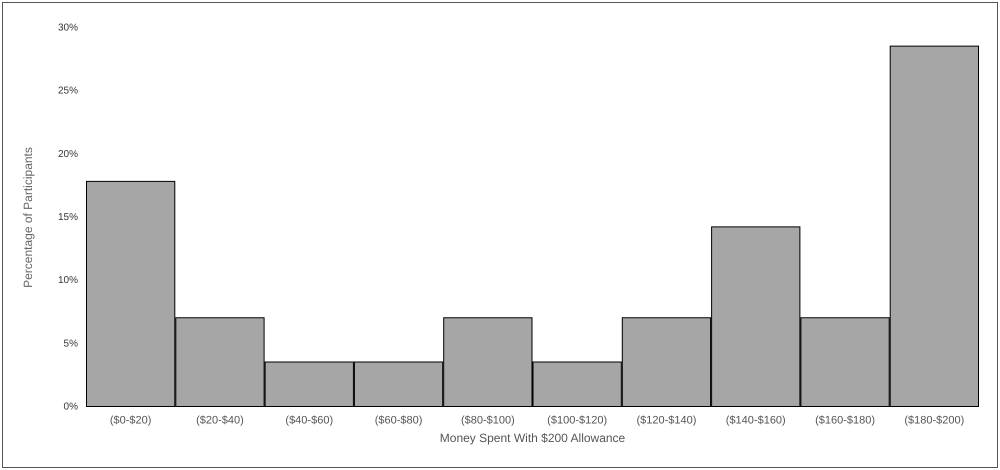 This screenshot has width=1000, height=470. I want to click on y-tick-label: 10%, so click(68, 280).